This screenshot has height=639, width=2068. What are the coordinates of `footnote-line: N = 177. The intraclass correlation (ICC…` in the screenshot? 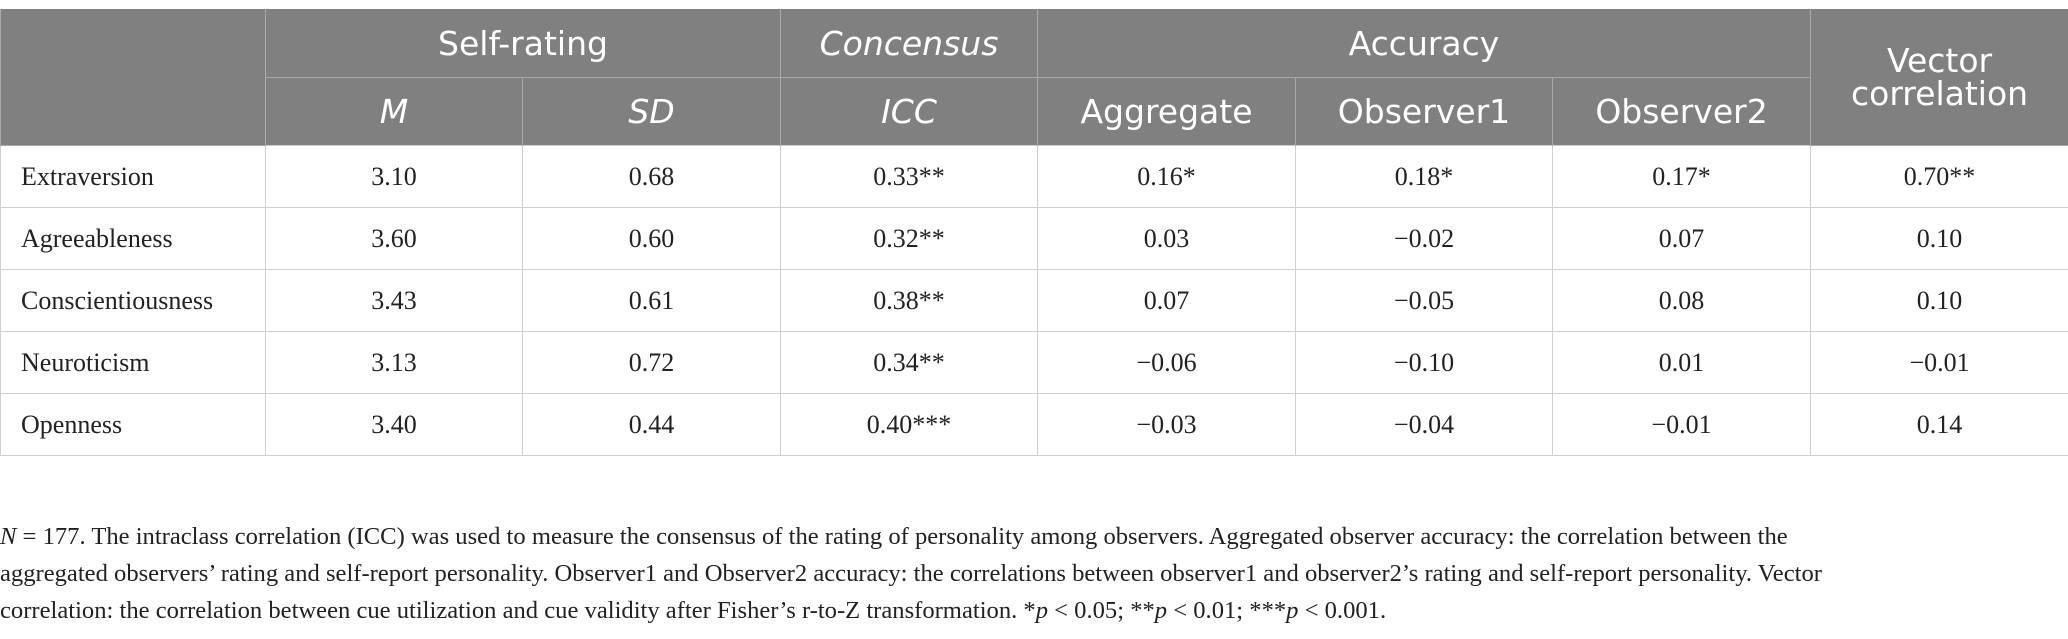 It's located at (911, 536).